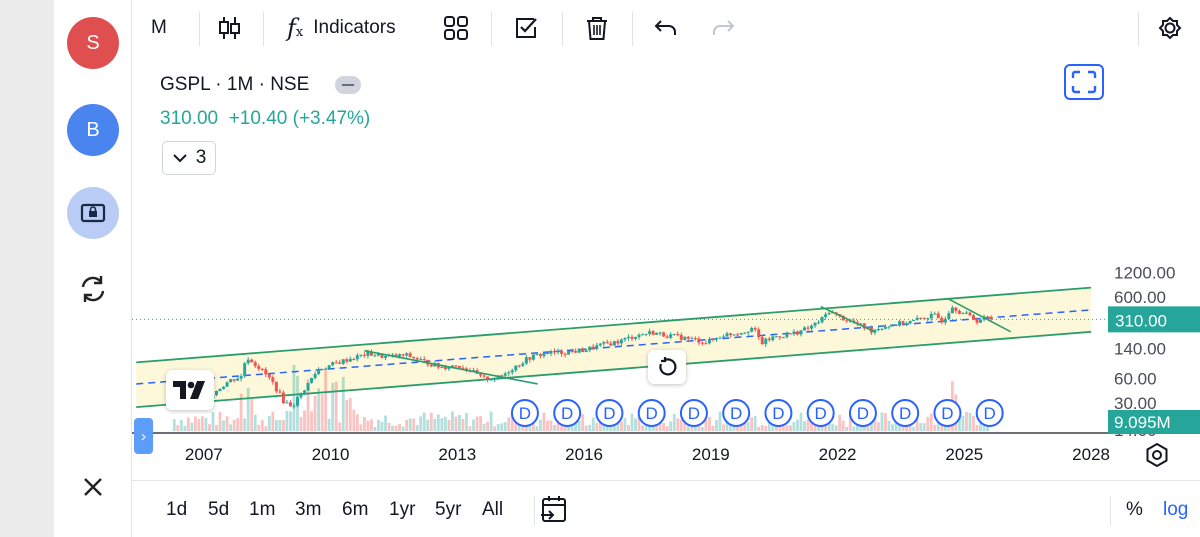 The image size is (1200, 537). Describe the element at coordinates (93, 487) in the screenshot. I see `close-icon` at that location.